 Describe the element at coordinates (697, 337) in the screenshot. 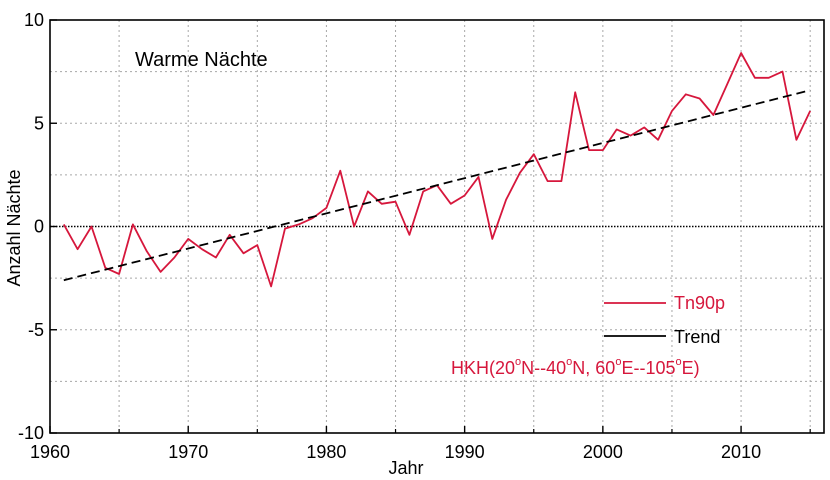

I see `legend-label-trend: Trend` at that location.